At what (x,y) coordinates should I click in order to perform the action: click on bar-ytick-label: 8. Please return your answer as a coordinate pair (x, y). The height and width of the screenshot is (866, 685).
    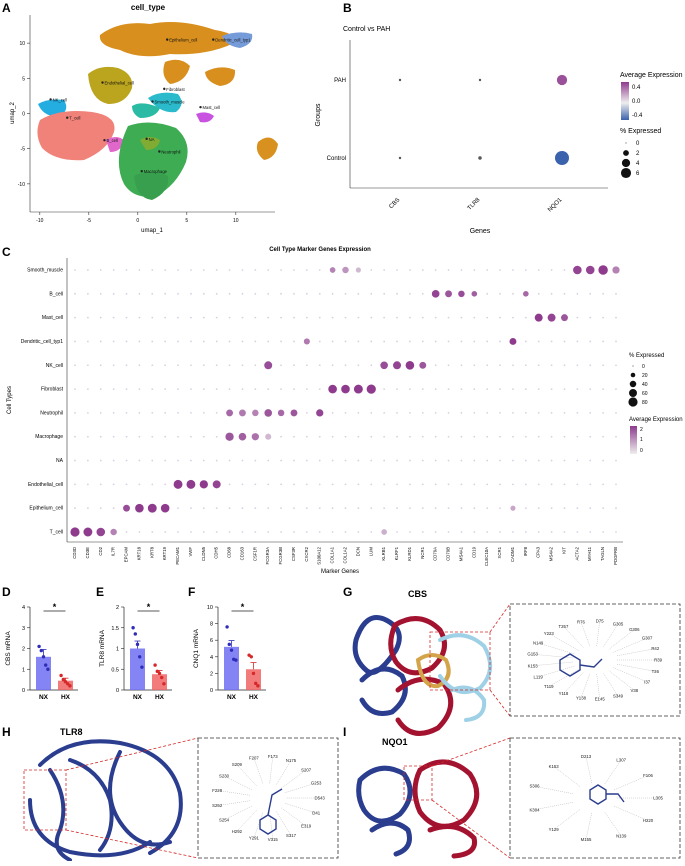
    Looking at the image, I should click on (211, 625).